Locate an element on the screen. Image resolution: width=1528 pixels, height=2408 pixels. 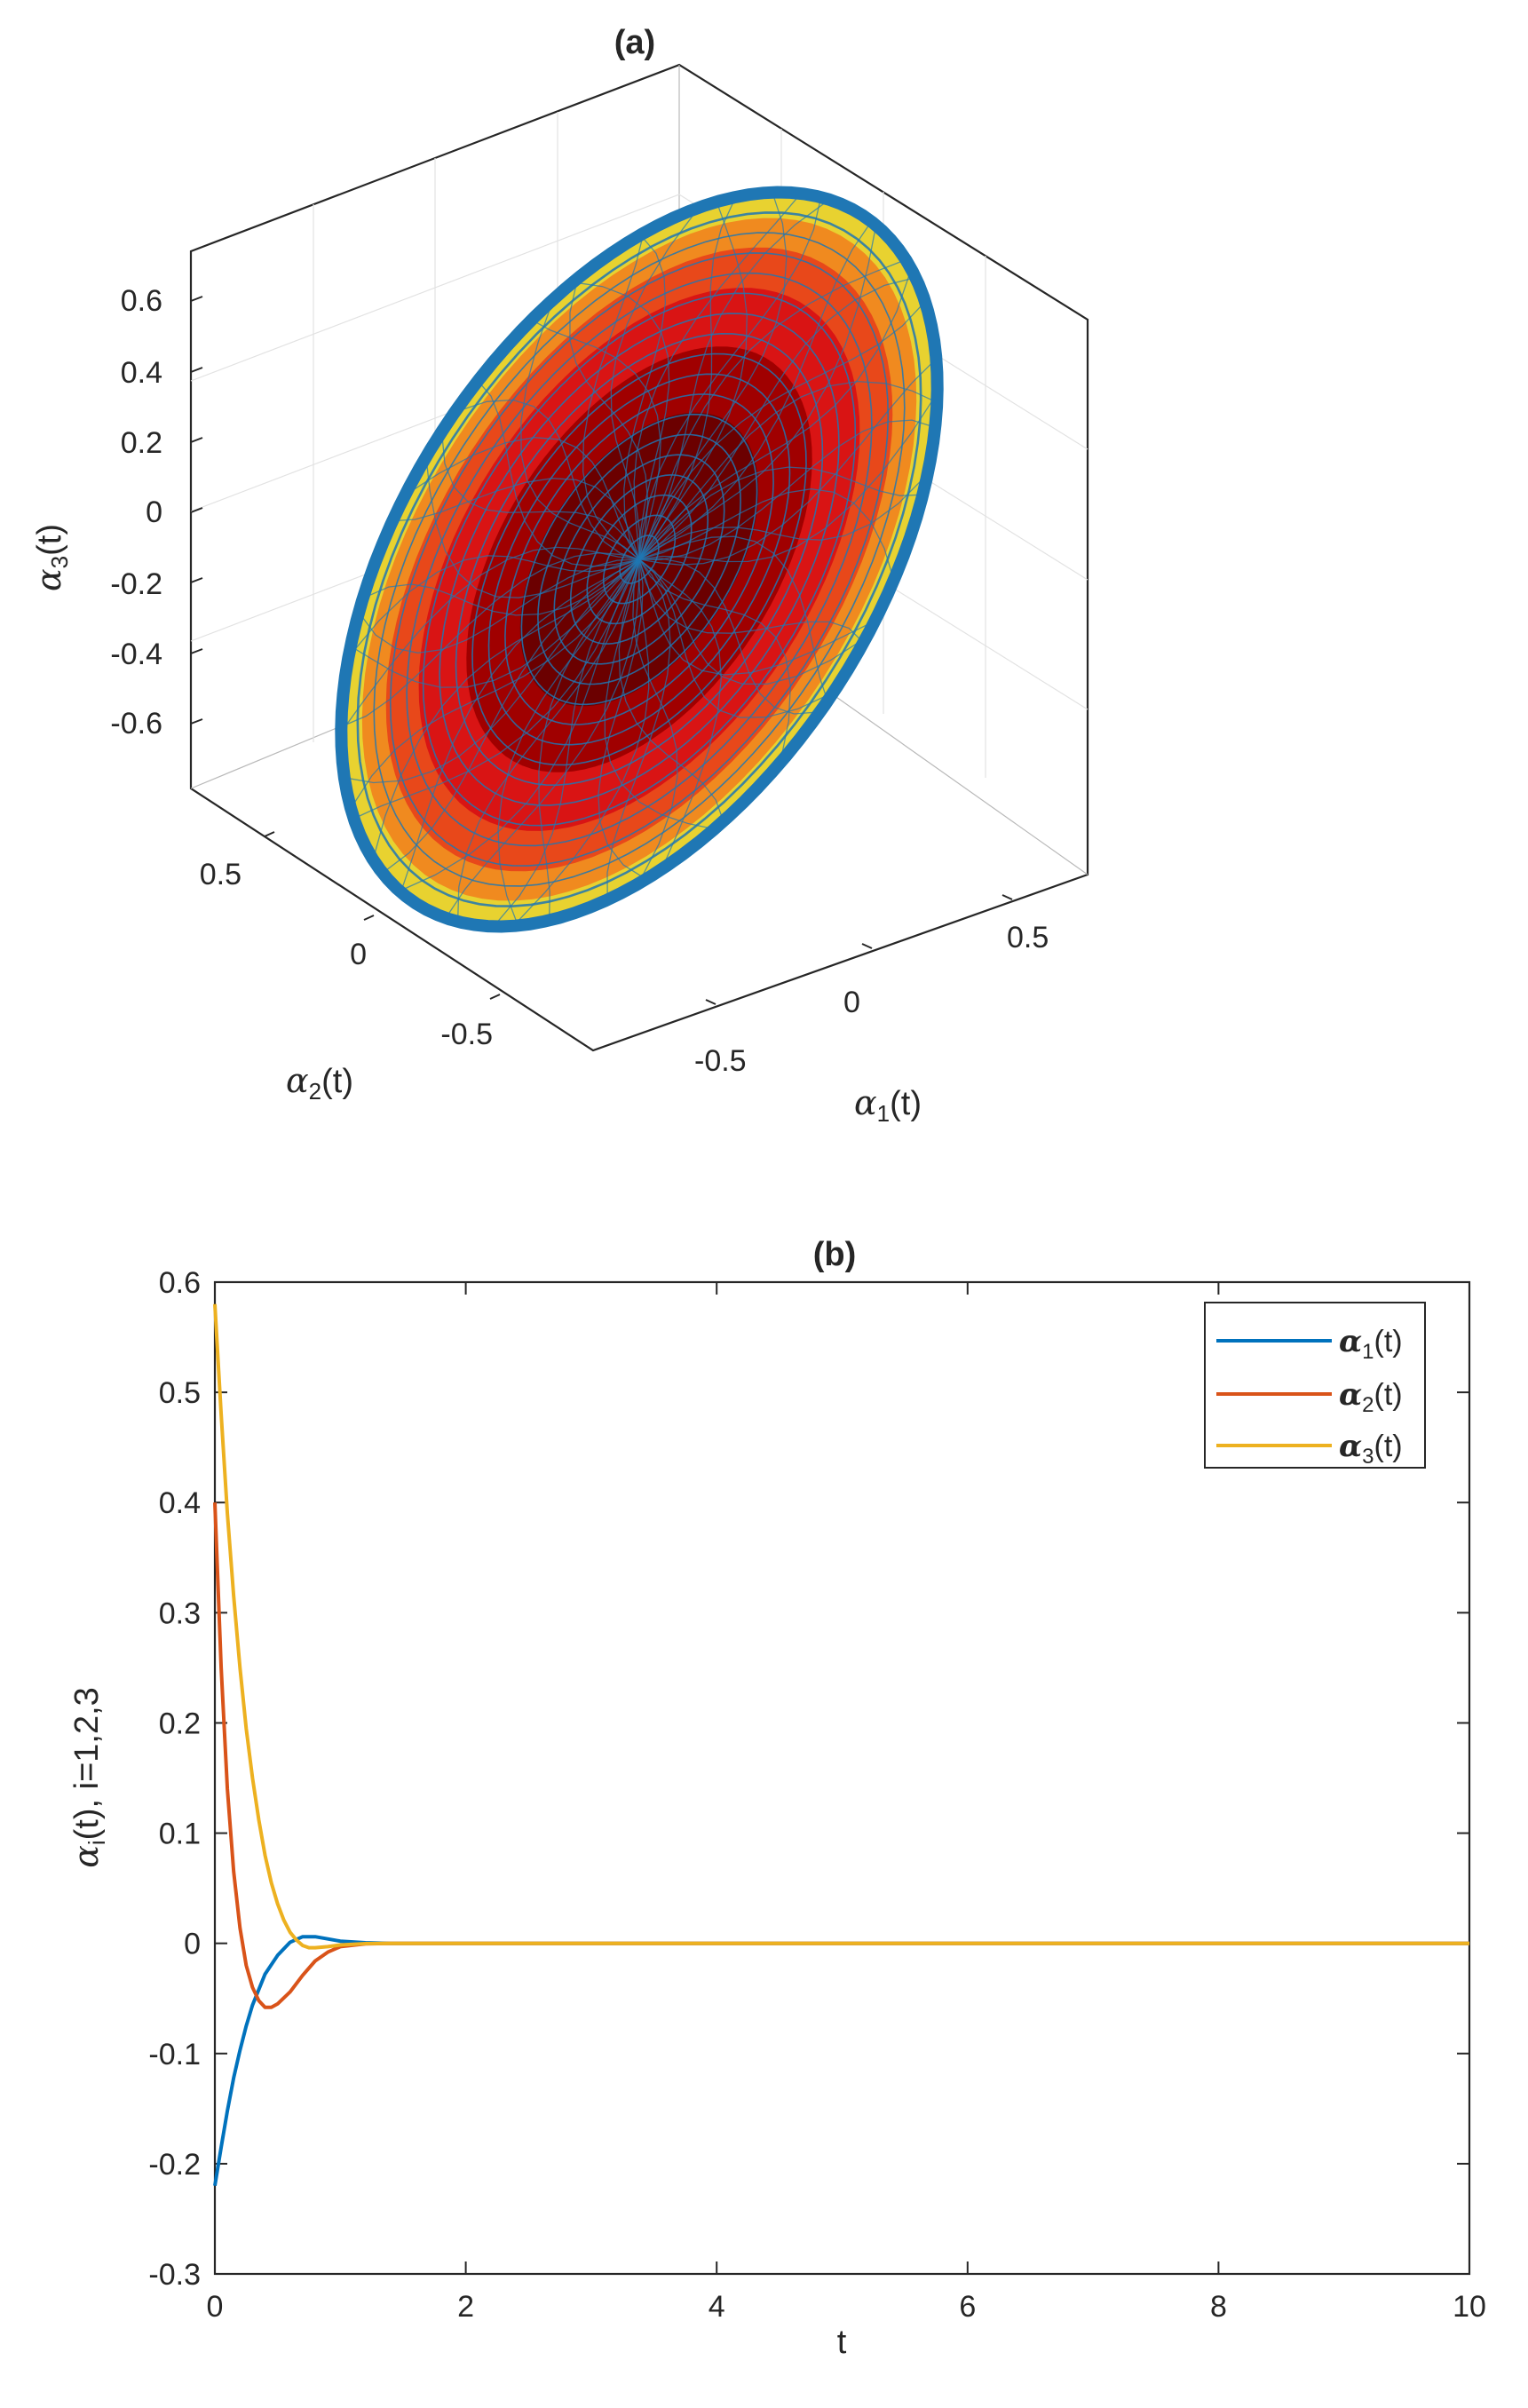
y-tick-label: 0.6 is located at coordinates (180, 1283).